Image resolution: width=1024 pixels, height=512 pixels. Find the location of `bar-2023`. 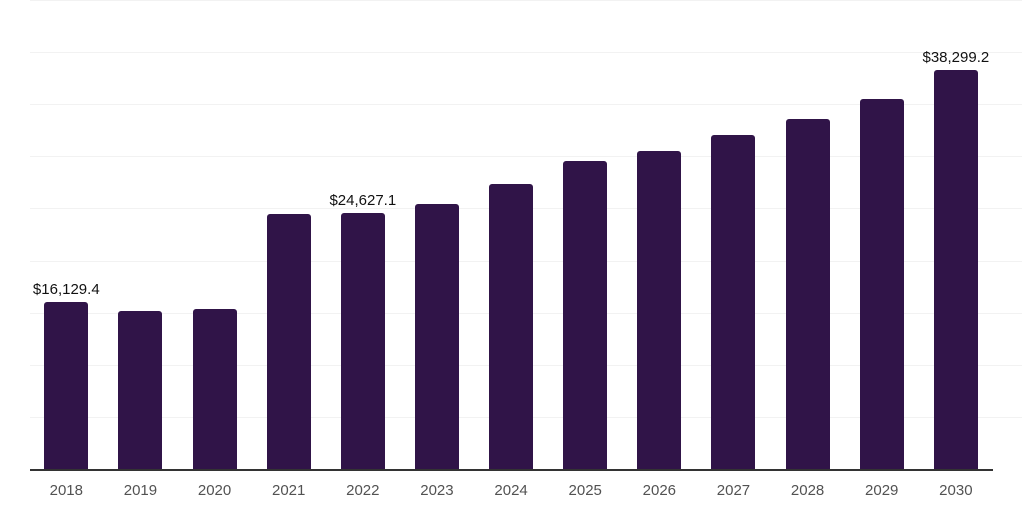

bar-2023 is located at coordinates (436, 336).